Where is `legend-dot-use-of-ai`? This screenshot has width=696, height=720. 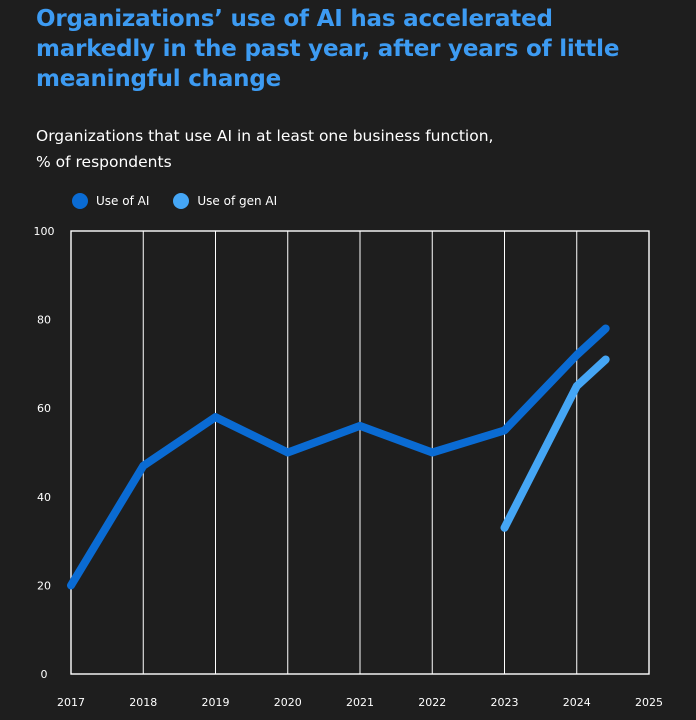
legend-dot-use-of-ai is located at coordinates (80, 201).